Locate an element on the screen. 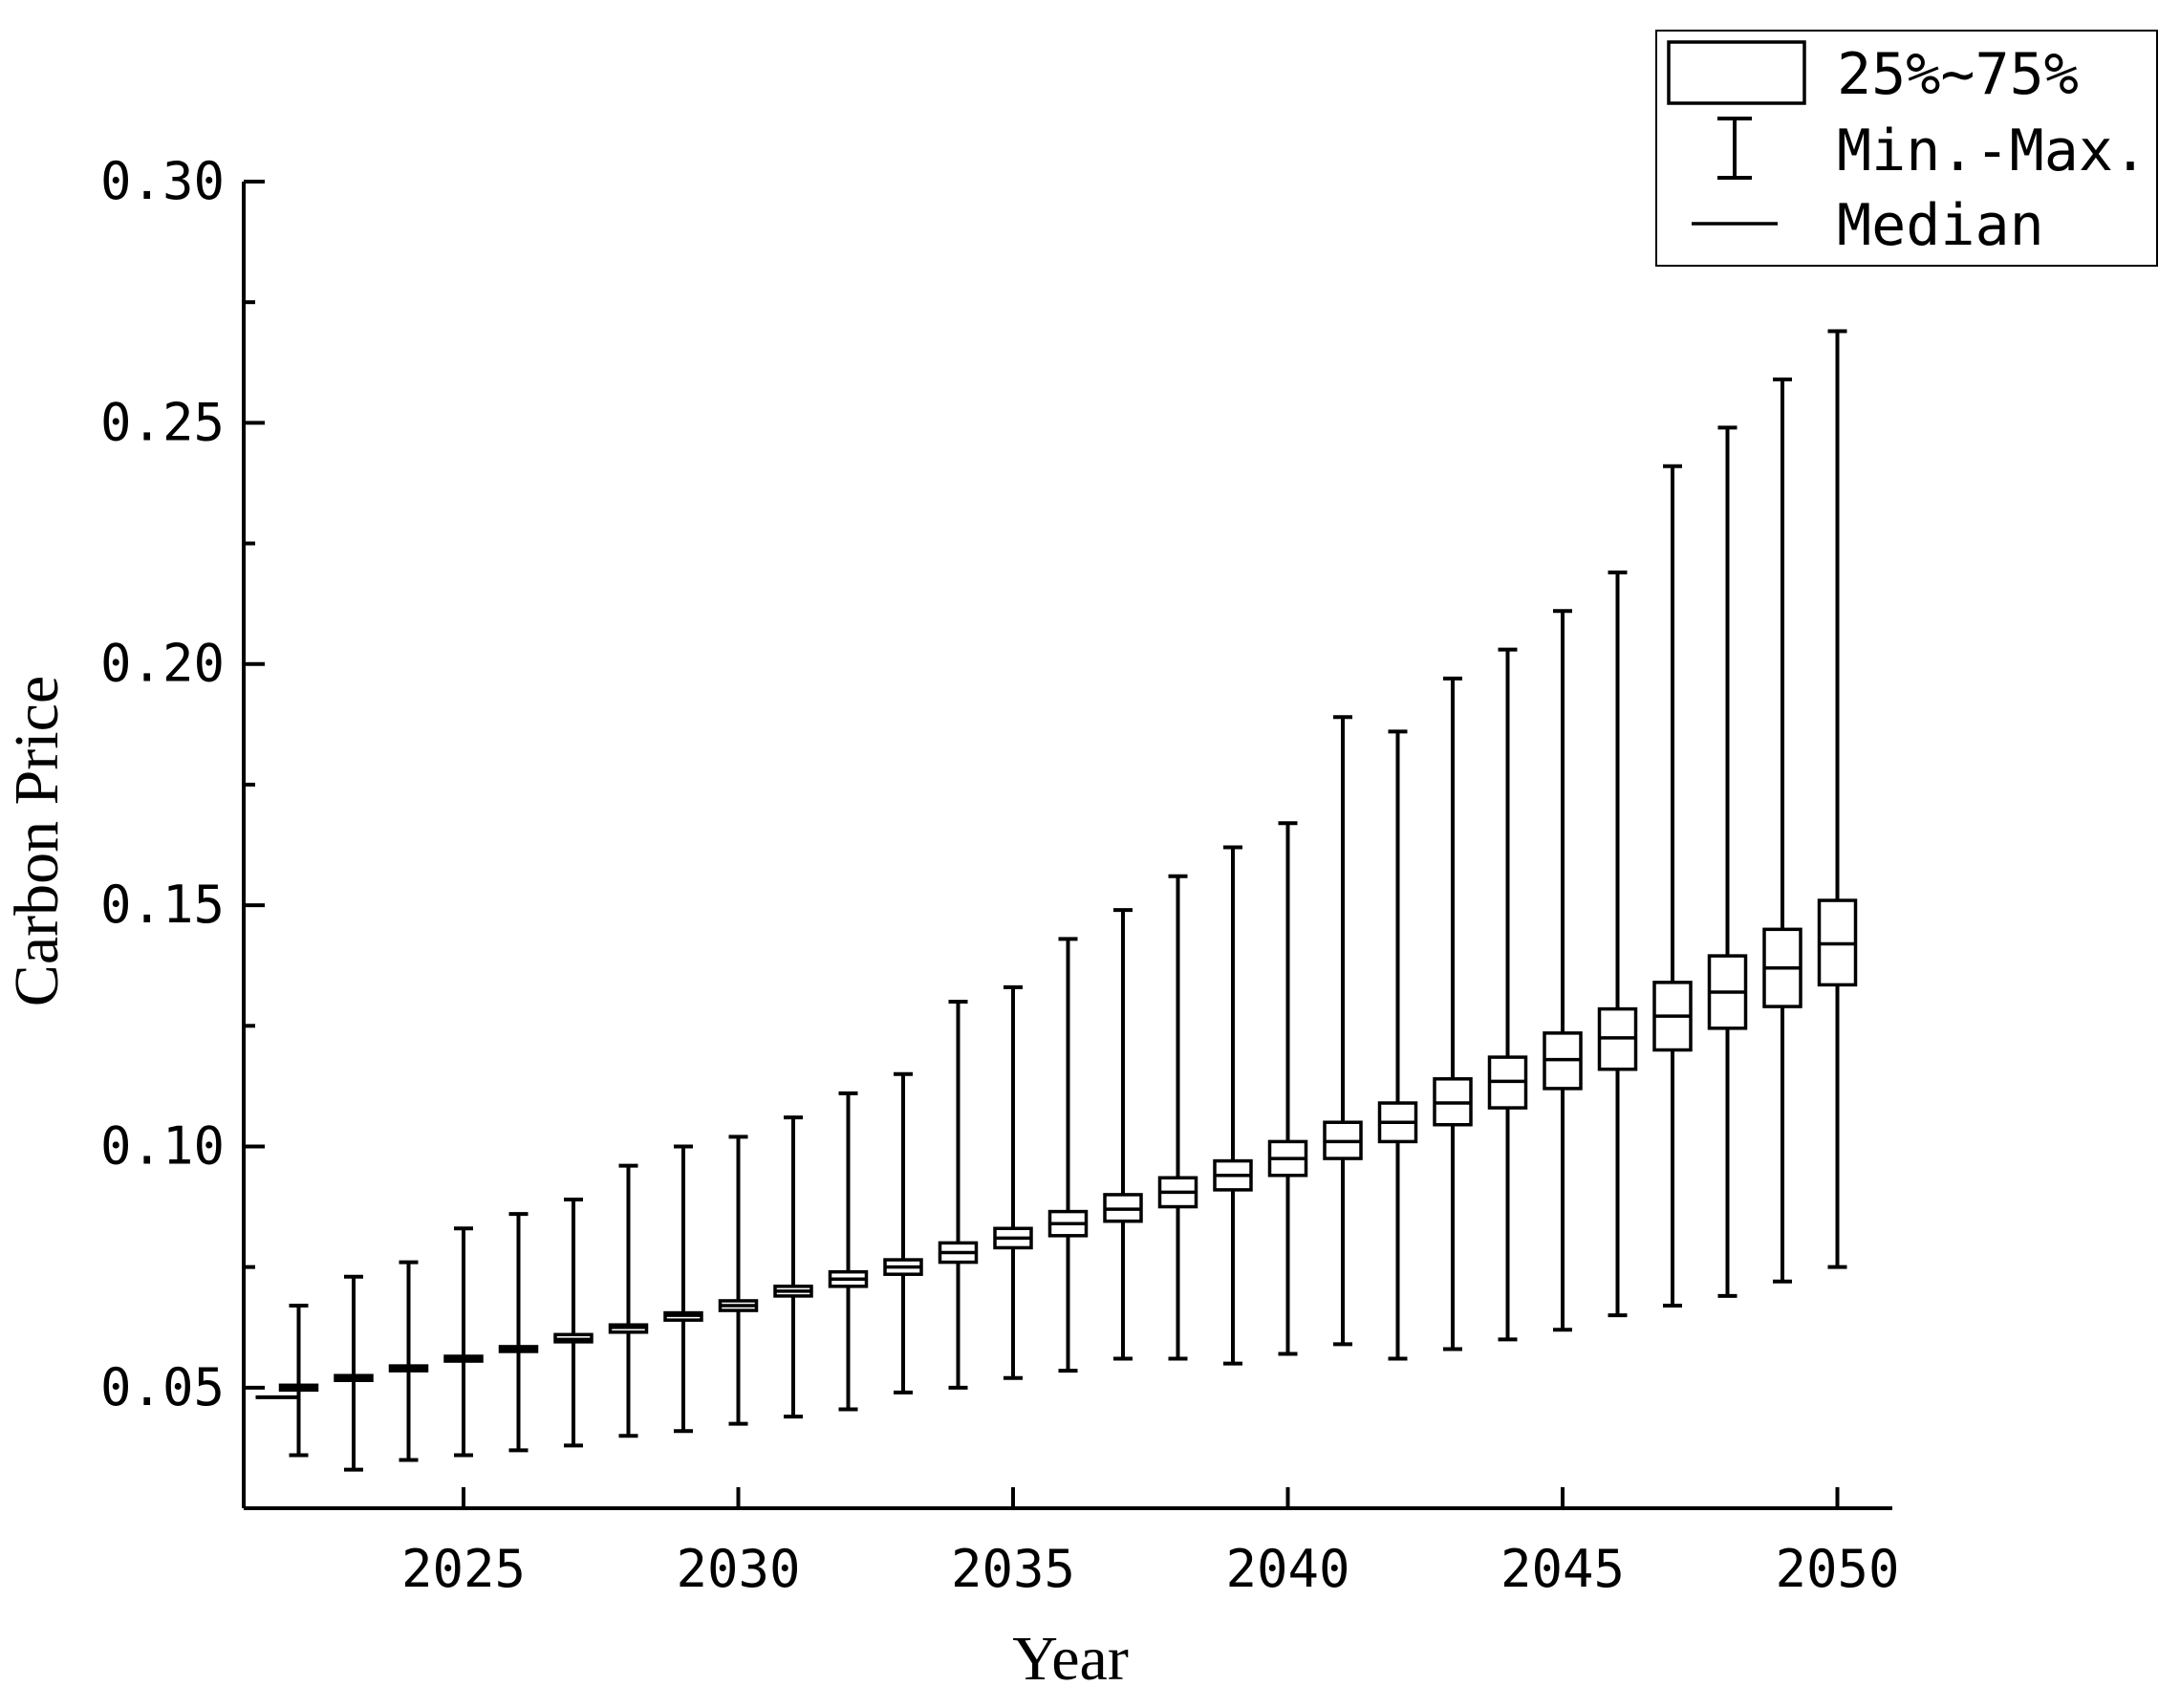 This screenshot has height=1708, width=2180. box-2043 is located at coordinates (1453, 1013).